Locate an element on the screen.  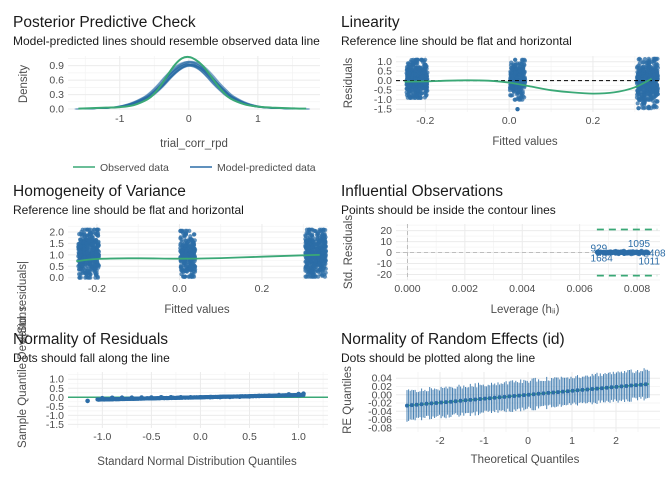
homog-ytick-label: 1.5 is located at coordinates (56, 244).